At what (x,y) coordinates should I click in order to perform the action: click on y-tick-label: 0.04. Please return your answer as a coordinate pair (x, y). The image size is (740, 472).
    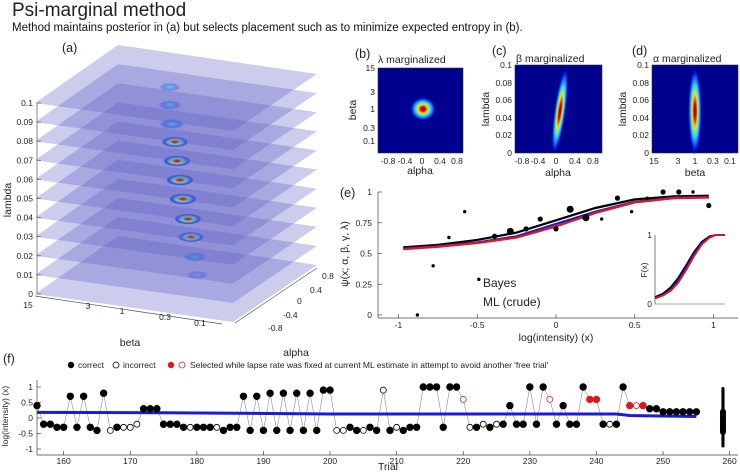
    Looking at the image, I should click on (640, 118).